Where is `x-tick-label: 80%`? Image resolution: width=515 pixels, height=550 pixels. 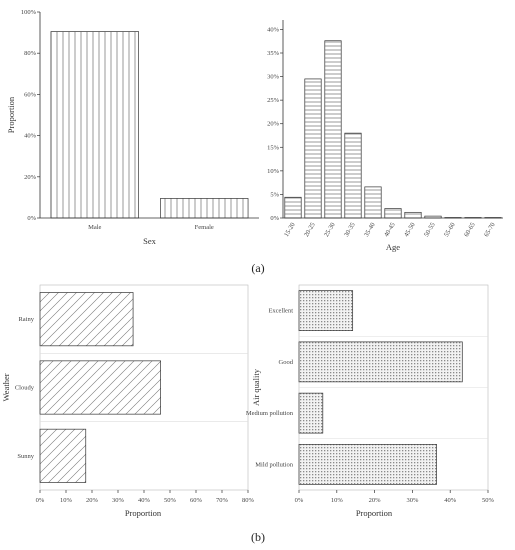 x-tick-label: 80% is located at coordinates (248, 500).